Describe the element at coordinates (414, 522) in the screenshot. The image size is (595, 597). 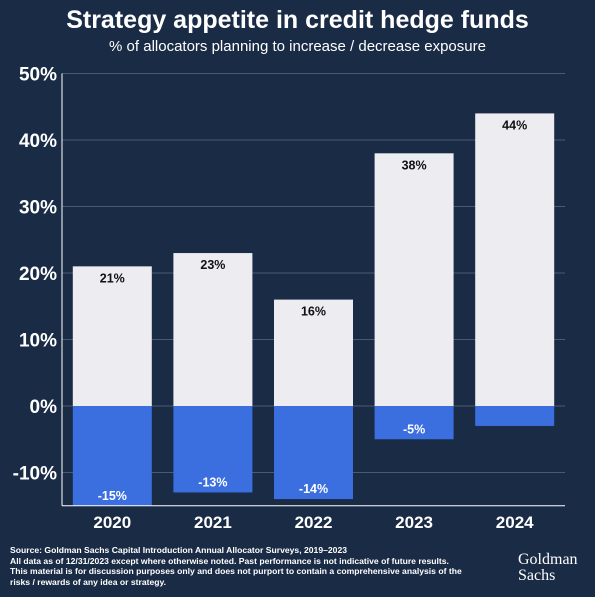
I see `x-tick-label: 2023` at that location.